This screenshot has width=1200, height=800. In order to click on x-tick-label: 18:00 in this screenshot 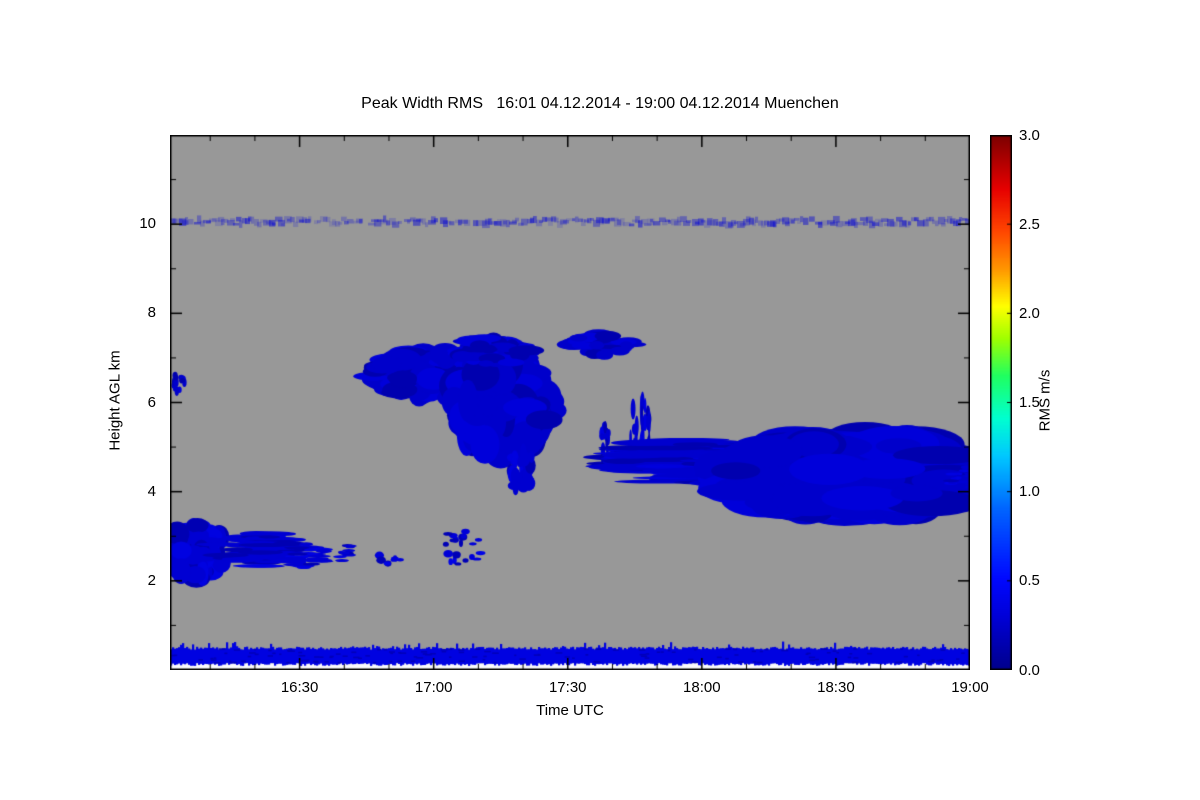, I will do `click(702, 687)`.